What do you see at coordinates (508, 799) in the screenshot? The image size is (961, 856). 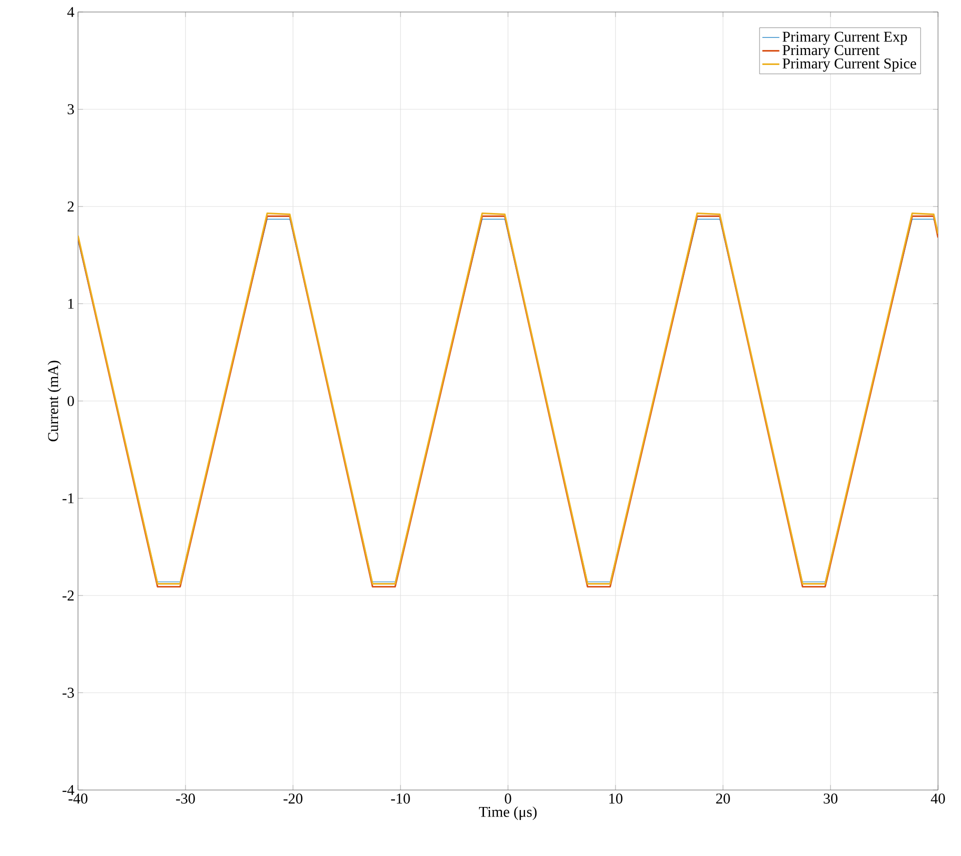 I see `x-tick-label: 0` at bounding box center [508, 799].